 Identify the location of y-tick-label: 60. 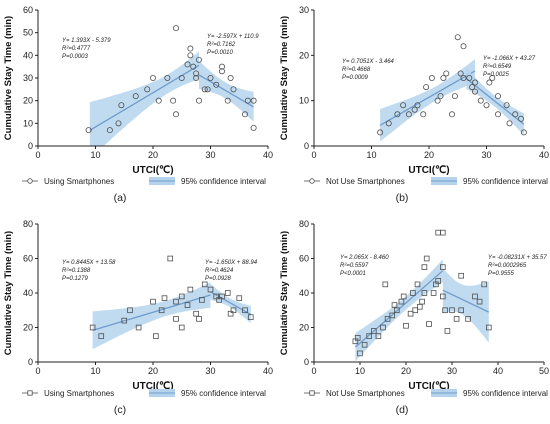
(28, 10).